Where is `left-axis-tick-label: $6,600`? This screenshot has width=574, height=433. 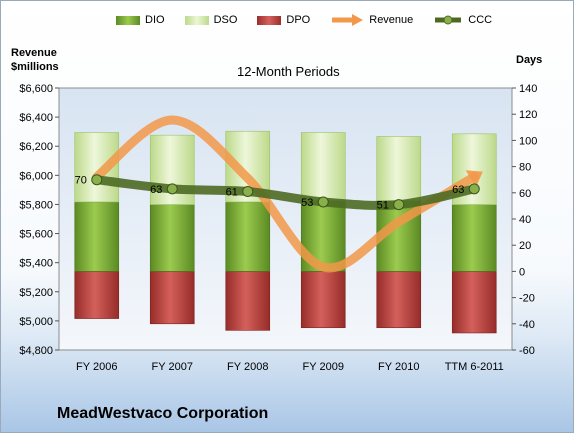 left-axis-tick-label: $6,600 is located at coordinates (36, 89).